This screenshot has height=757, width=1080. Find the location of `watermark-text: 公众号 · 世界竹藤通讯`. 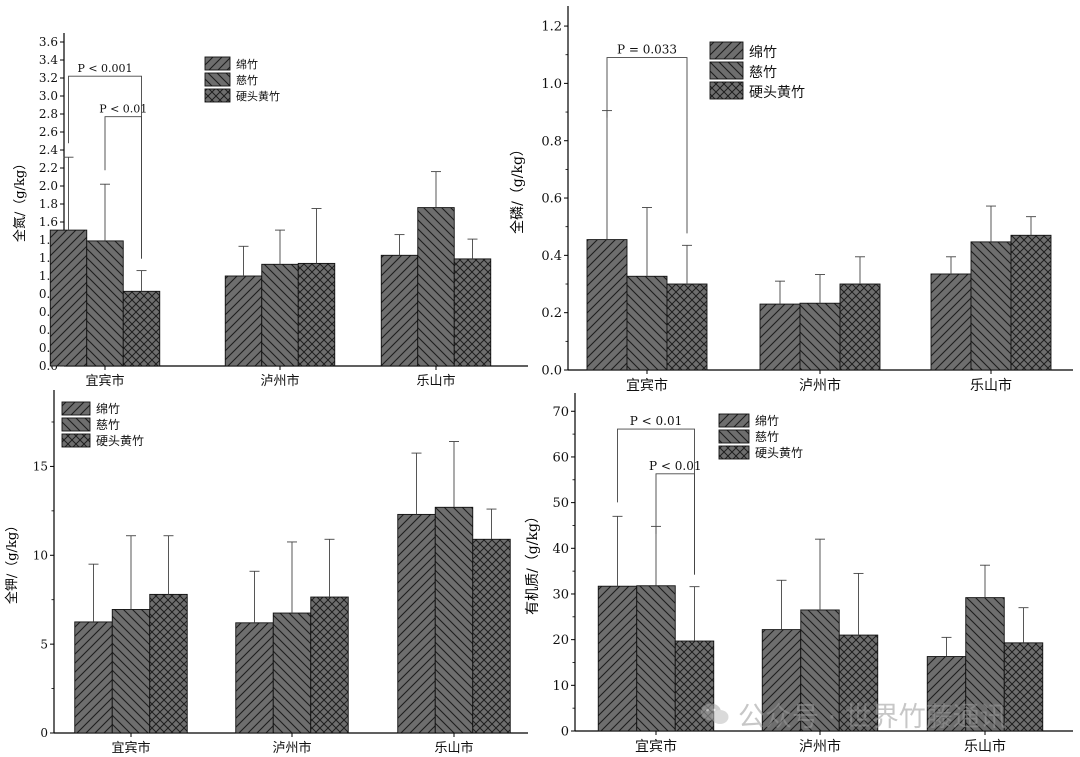

watermark-text: 公众号 · 世界竹藤通讯 is located at coordinates (872, 717).